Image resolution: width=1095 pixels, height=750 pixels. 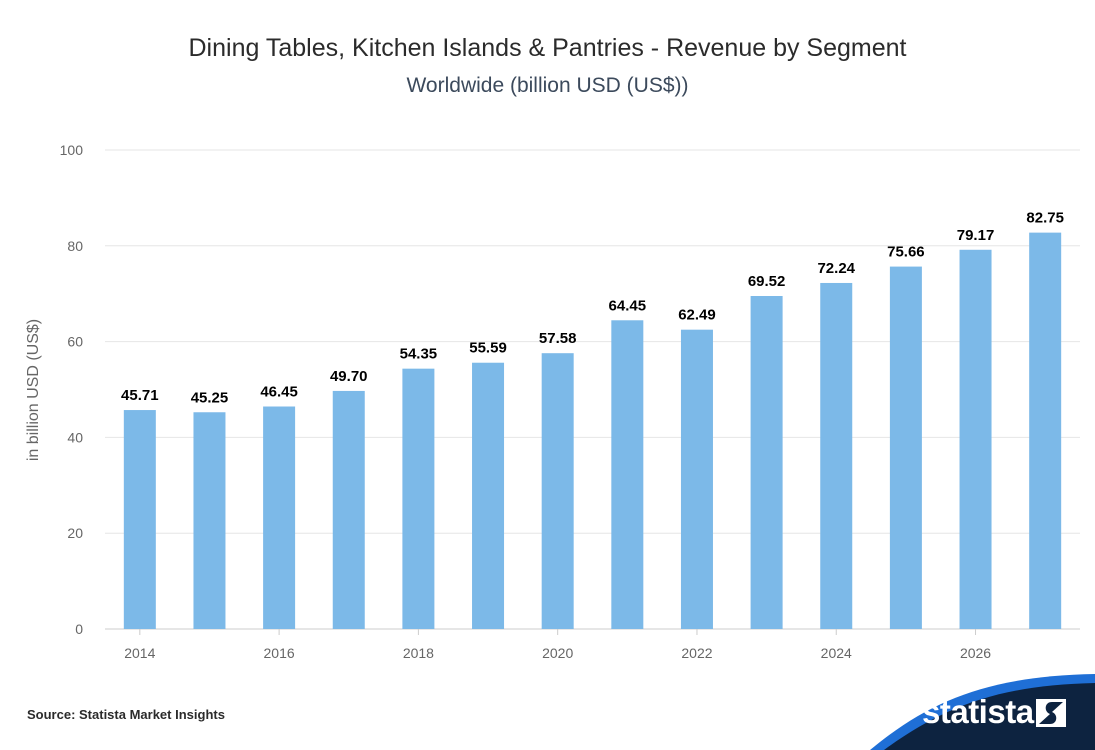 What do you see at coordinates (140, 395) in the screenshot?
I see `data-label: 45.71` at bounding box center [140, 395].